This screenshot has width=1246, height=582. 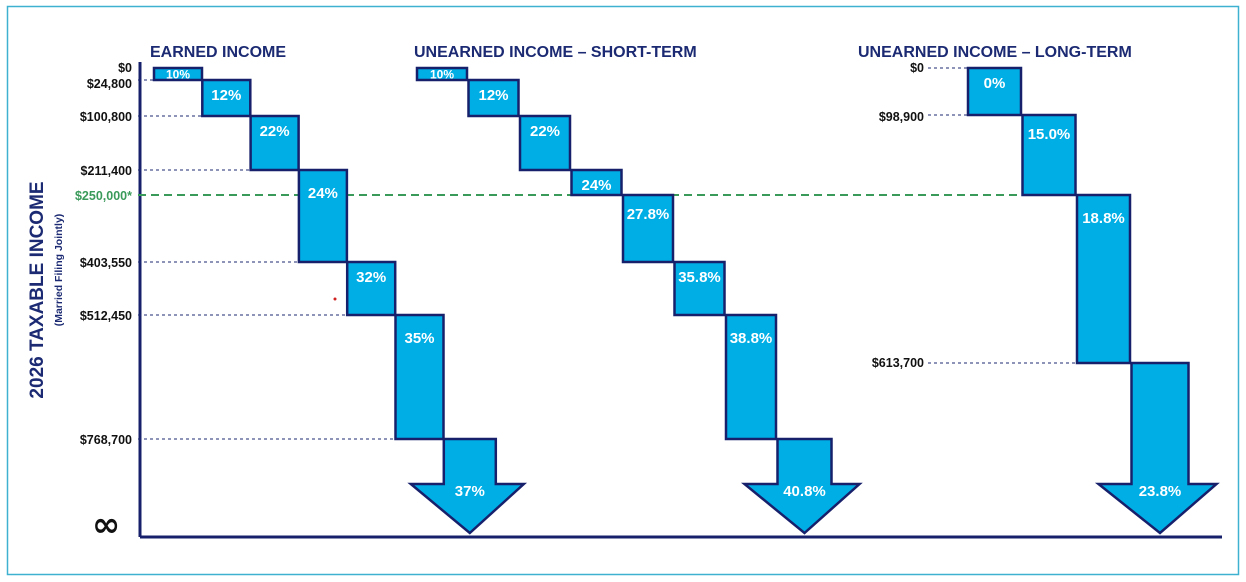 What do you see at coordinates (106, 440) in the screenshot?
I see `income-label-768700: $768,700` at bounding box center [106, 440].